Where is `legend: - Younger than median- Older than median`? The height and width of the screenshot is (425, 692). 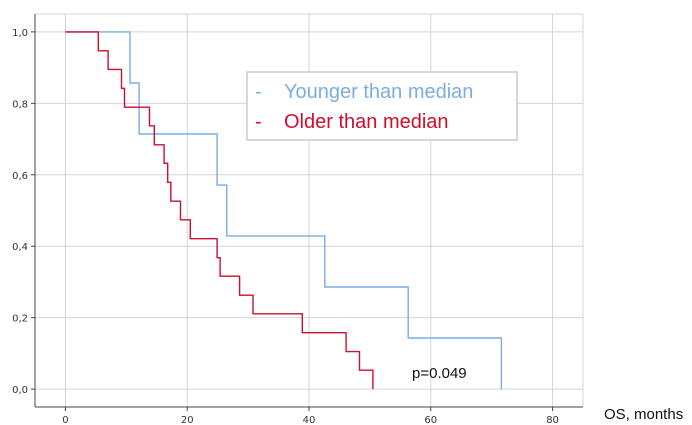
legend: - Younger than median- Older than median is located at coordinates (382, 106).